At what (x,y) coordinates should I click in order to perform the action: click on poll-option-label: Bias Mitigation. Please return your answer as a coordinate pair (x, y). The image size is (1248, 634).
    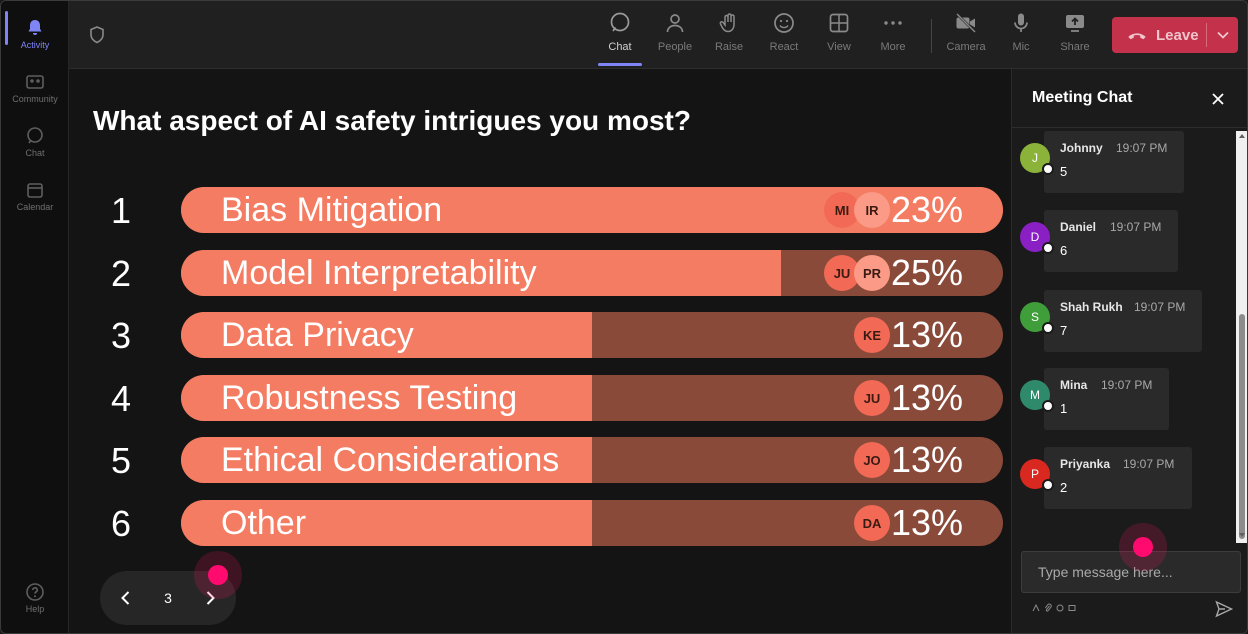
    Looking at the image, I should click on (332, 210).